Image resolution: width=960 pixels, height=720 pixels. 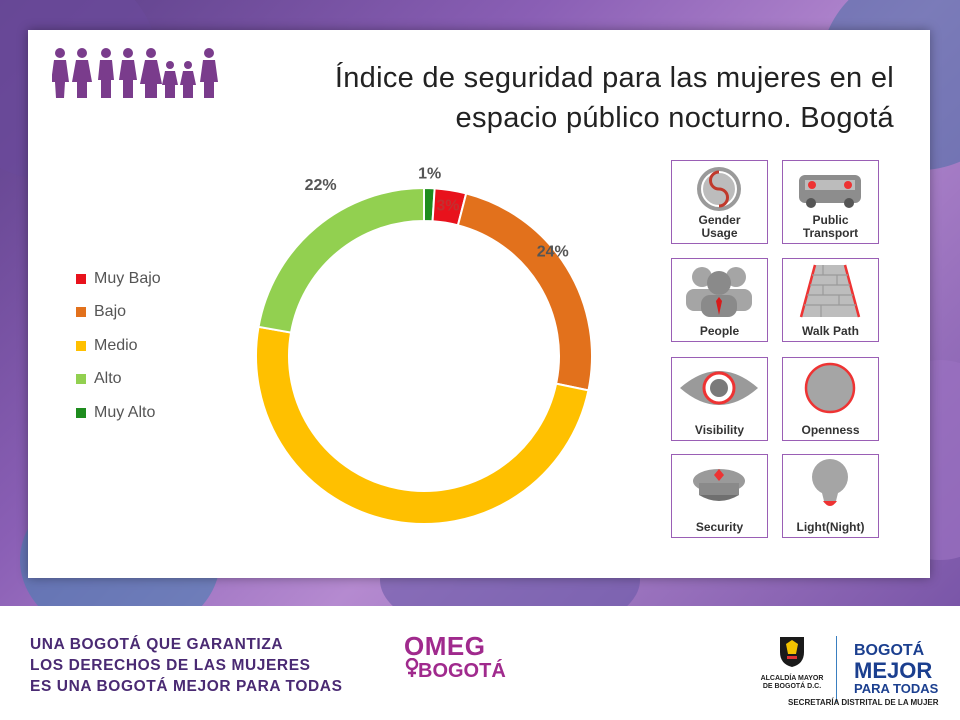 I want to click on legend-item-medio: Medio, so click(x=118, y=346).